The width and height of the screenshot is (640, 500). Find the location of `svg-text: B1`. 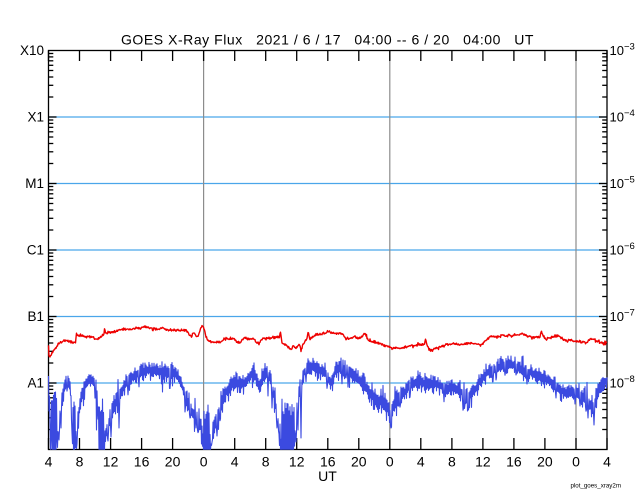

svg-text: B1 is located at coordinates (35, 316).